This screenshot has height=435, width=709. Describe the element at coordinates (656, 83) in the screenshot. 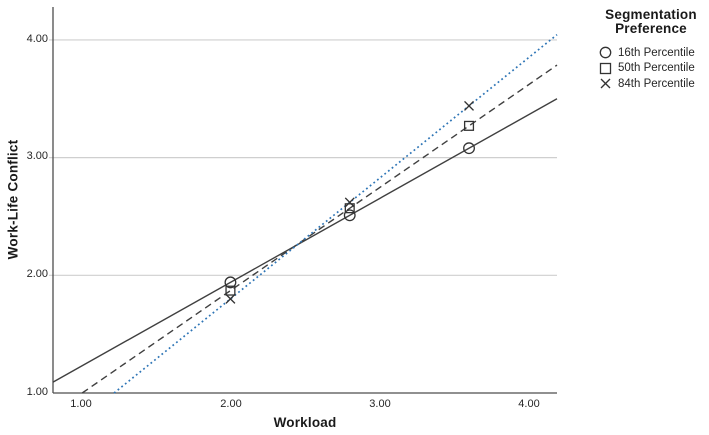

I see `legend-item-label: 84th Percentile` at that location.